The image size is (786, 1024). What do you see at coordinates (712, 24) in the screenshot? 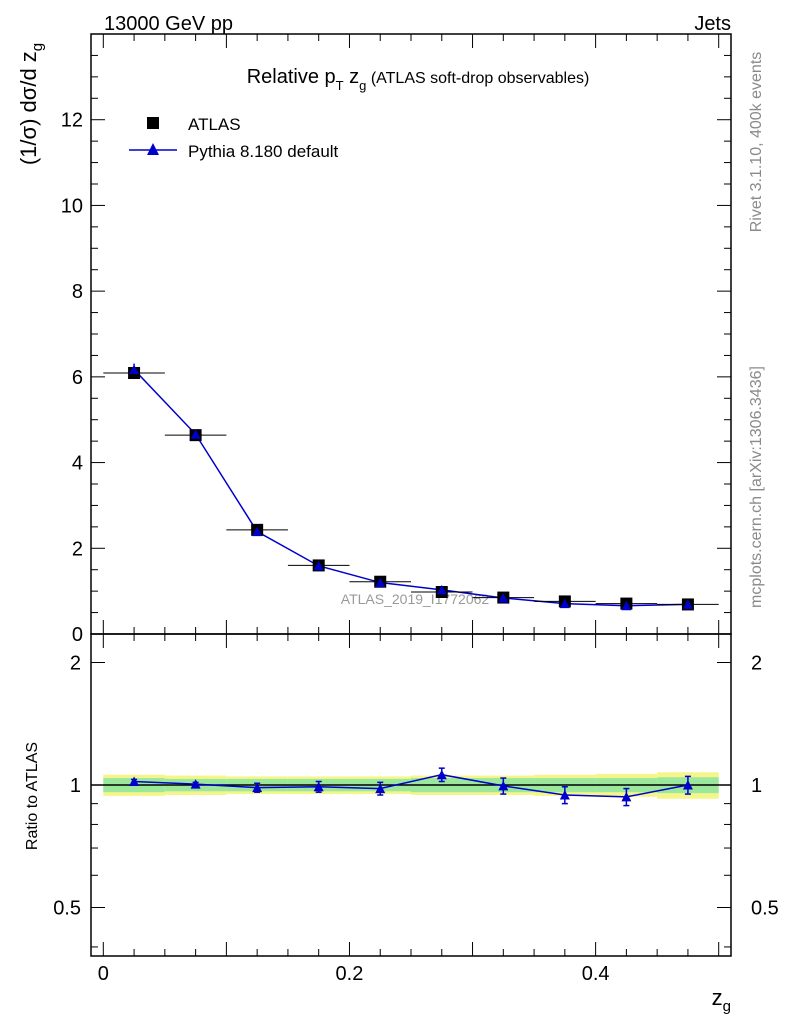
I see `process-label: Jets` at bounding box center [712, 24].